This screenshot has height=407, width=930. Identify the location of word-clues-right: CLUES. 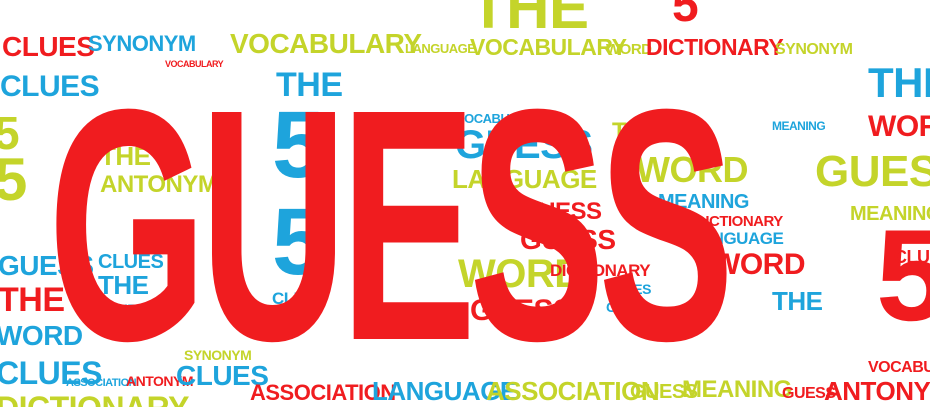
(912, 257).